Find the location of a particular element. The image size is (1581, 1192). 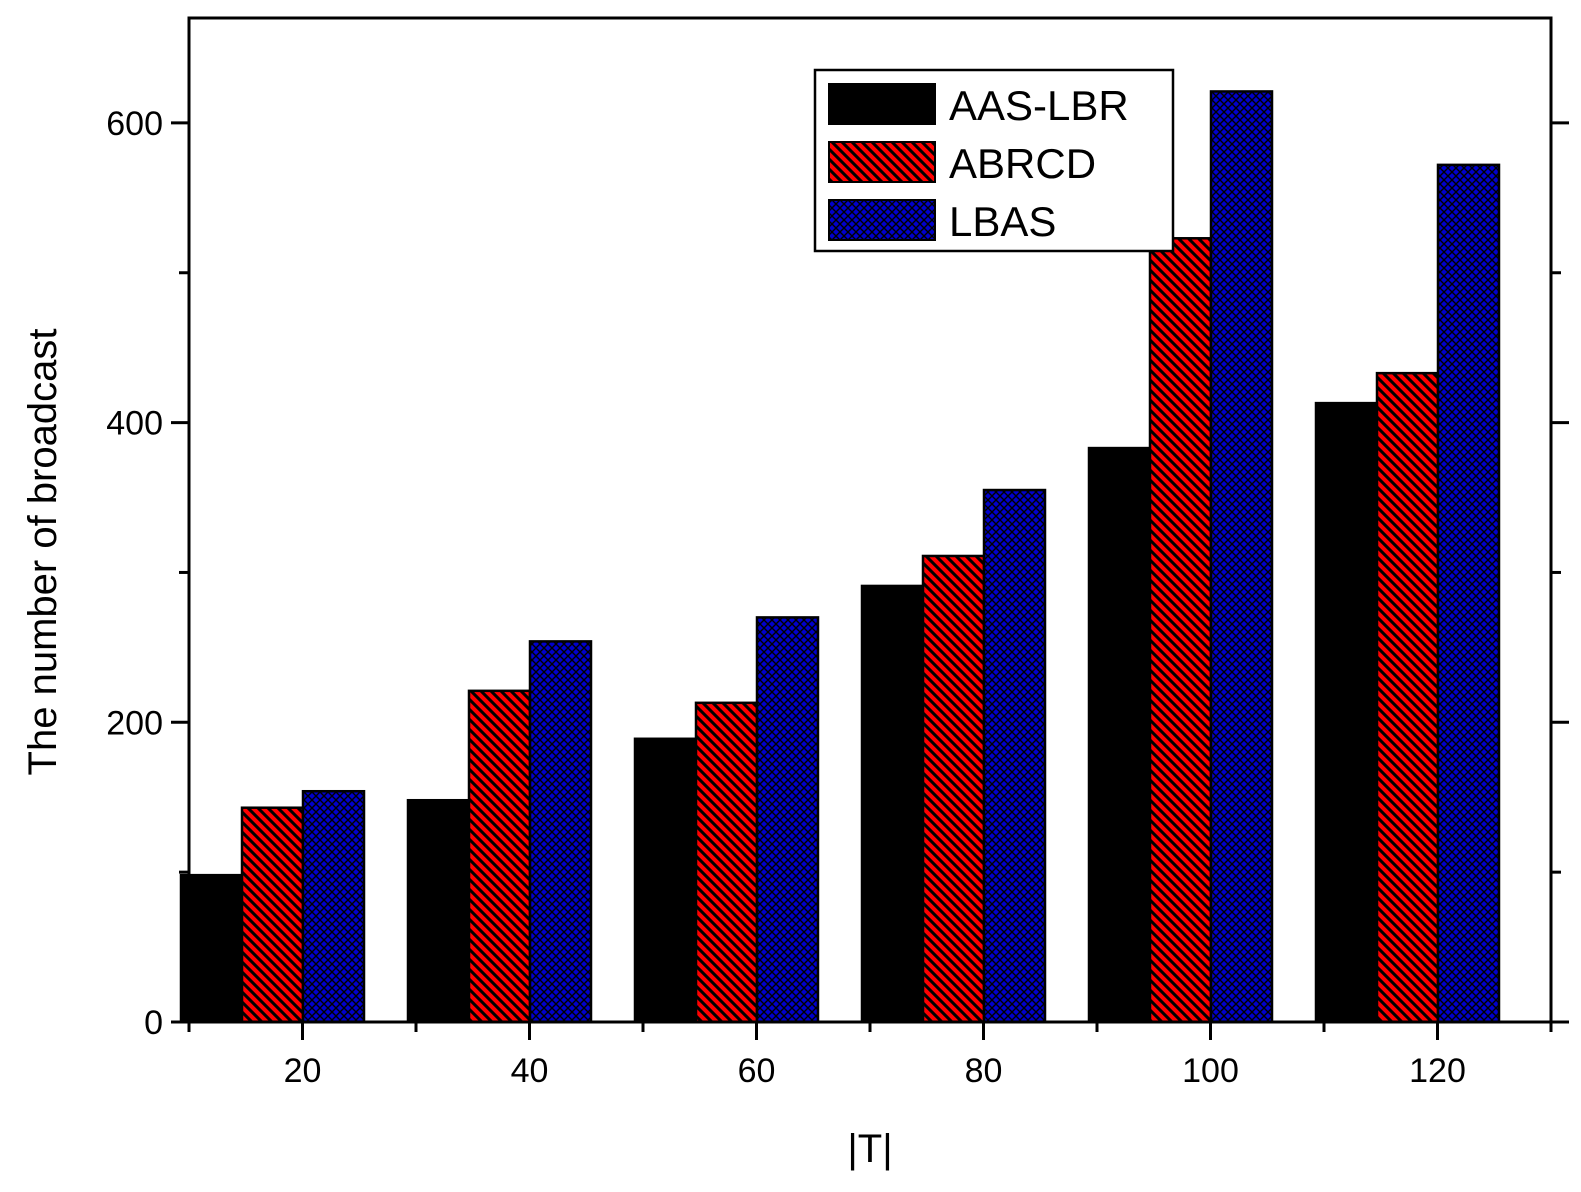

x-tick-label: 80 is located at coordinates (984, 1071).